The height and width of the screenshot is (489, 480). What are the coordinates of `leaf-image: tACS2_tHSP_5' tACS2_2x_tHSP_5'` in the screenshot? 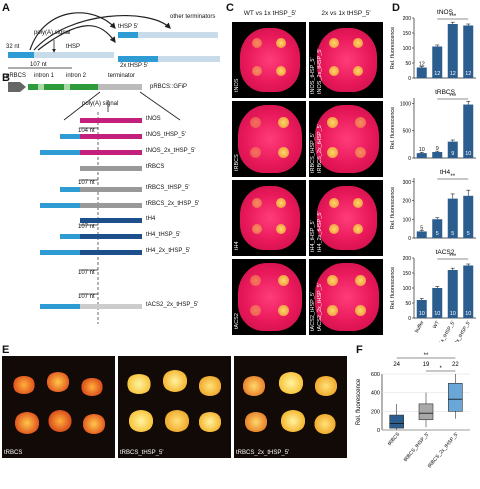 It's located at (346, 297).